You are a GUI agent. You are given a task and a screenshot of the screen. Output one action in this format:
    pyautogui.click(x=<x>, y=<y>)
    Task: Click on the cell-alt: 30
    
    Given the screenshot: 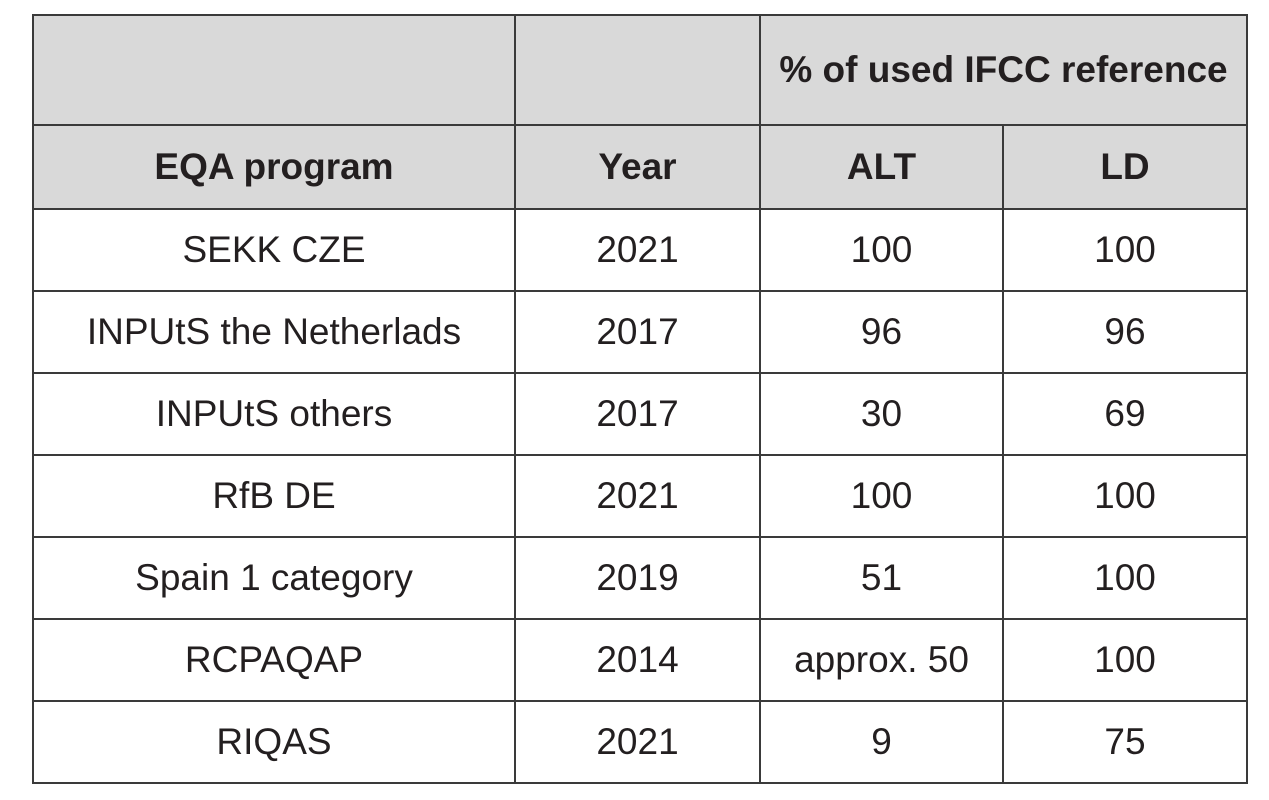 What is the action you would take?
    pyautogui.click(x=881, y=414)
    